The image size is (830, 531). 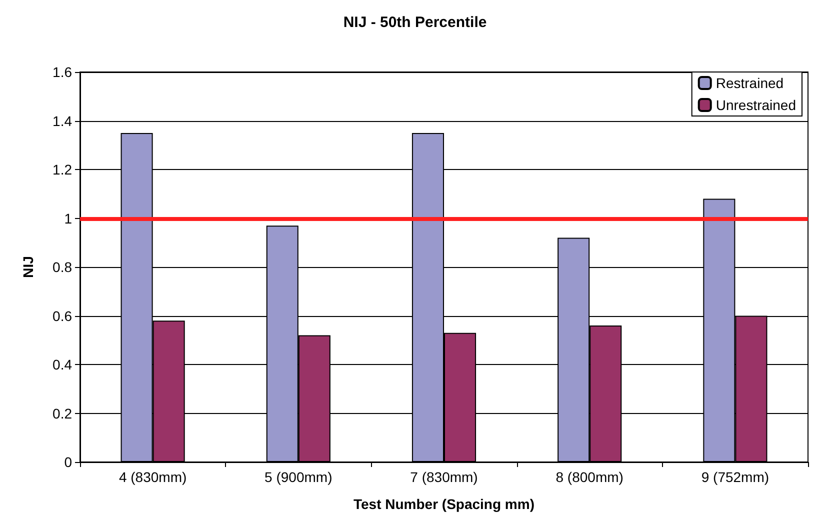 I want to click on x-axis-title: Test Number (Spacing mm), so click(x=444, y=504).